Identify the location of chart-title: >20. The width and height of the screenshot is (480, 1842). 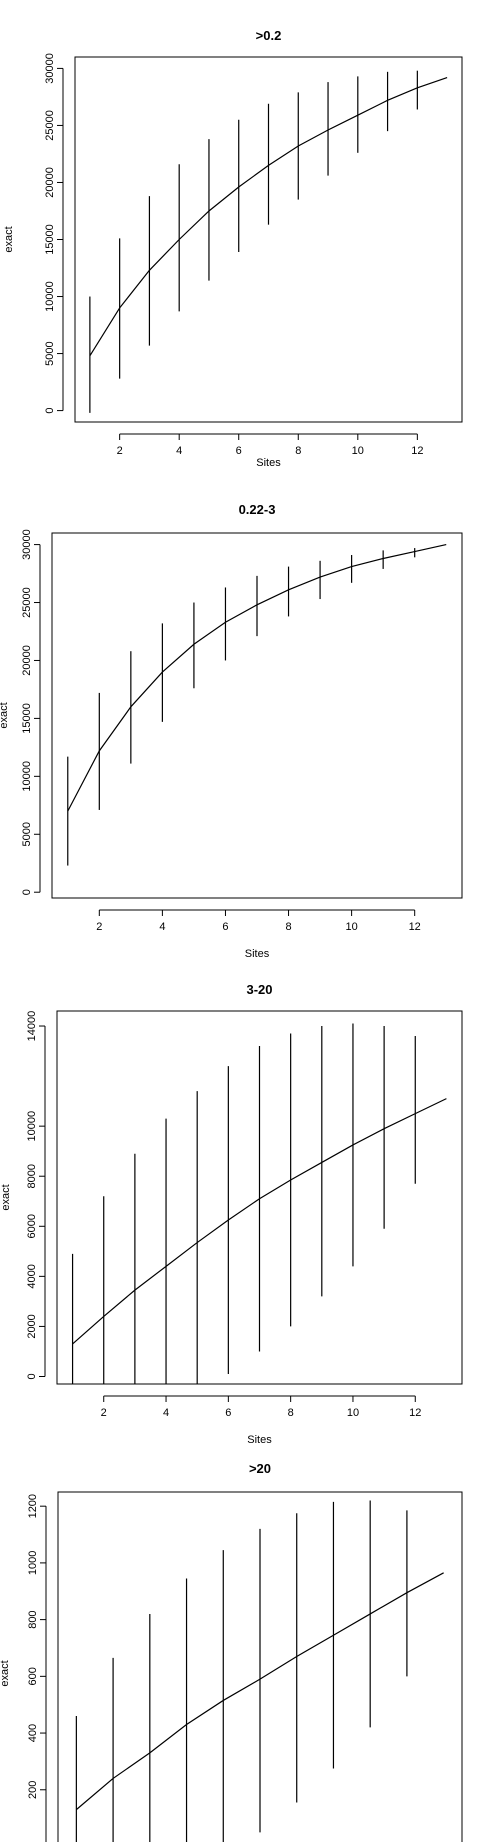
(260, 1468).